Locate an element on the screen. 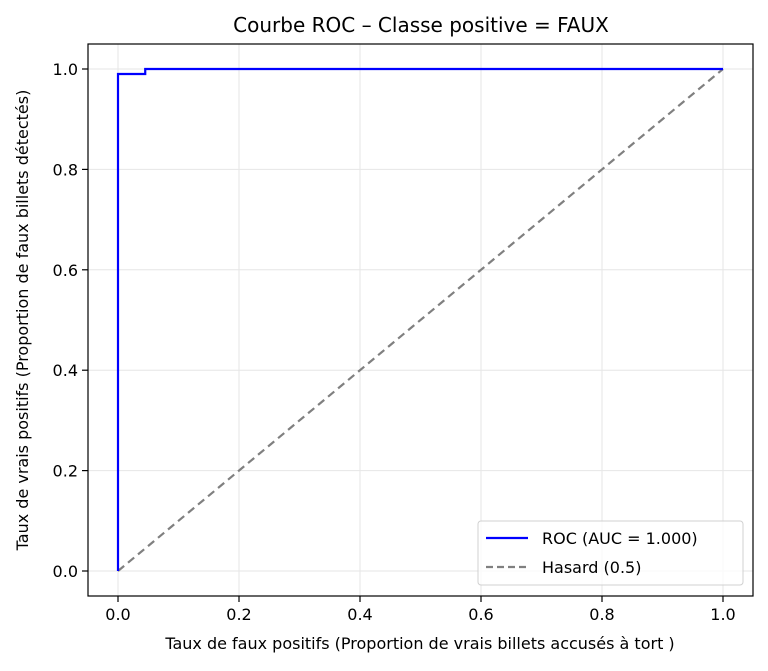  x-tick-label: 1.0 is located at coordinates (722, 614).